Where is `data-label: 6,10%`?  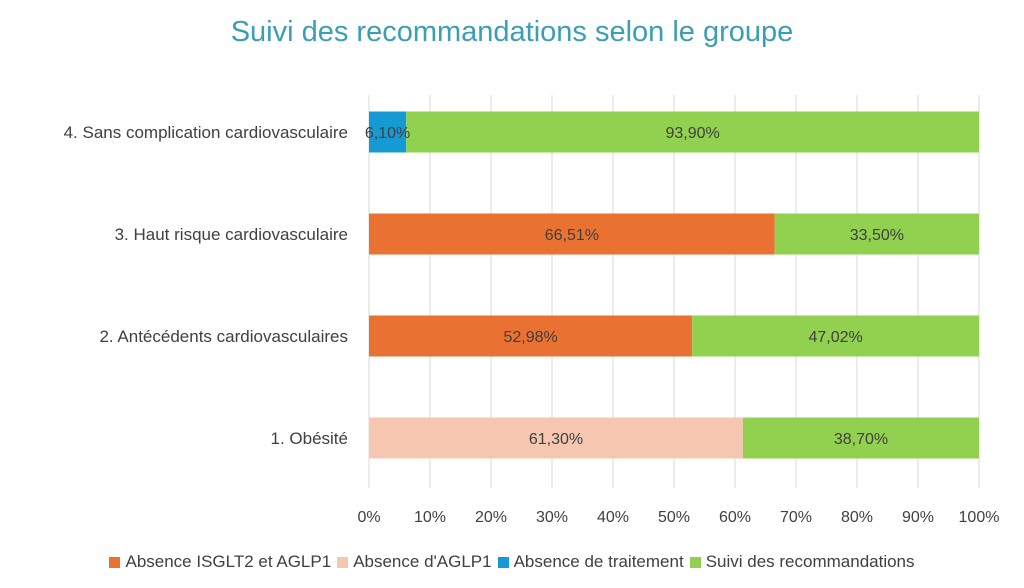
data-label: 6,10% is located at coordinates (387, 133).